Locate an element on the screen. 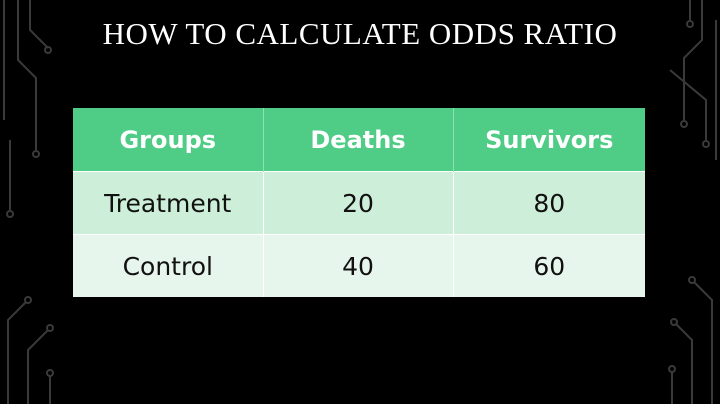 This screenshot has height=404, width=720. header-survivors: Survivors is located at coordinates (549, 140).